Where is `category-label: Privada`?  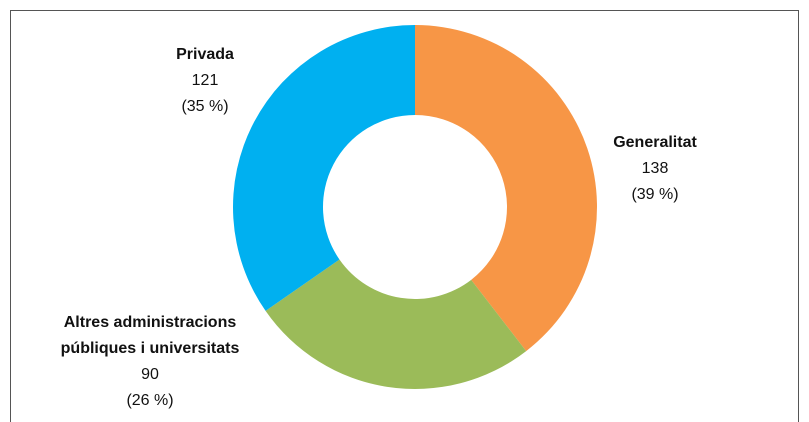 category-label: Privada is located at coordinates (205, 54).